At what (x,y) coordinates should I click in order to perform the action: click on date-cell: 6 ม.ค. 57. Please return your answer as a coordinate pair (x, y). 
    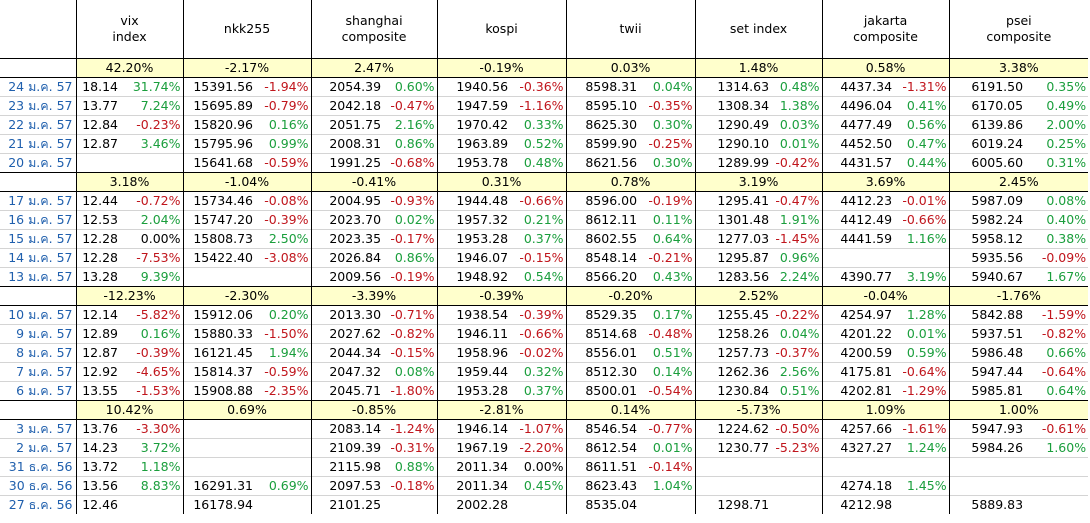
    Looking at the image, I should click on (38, 391).